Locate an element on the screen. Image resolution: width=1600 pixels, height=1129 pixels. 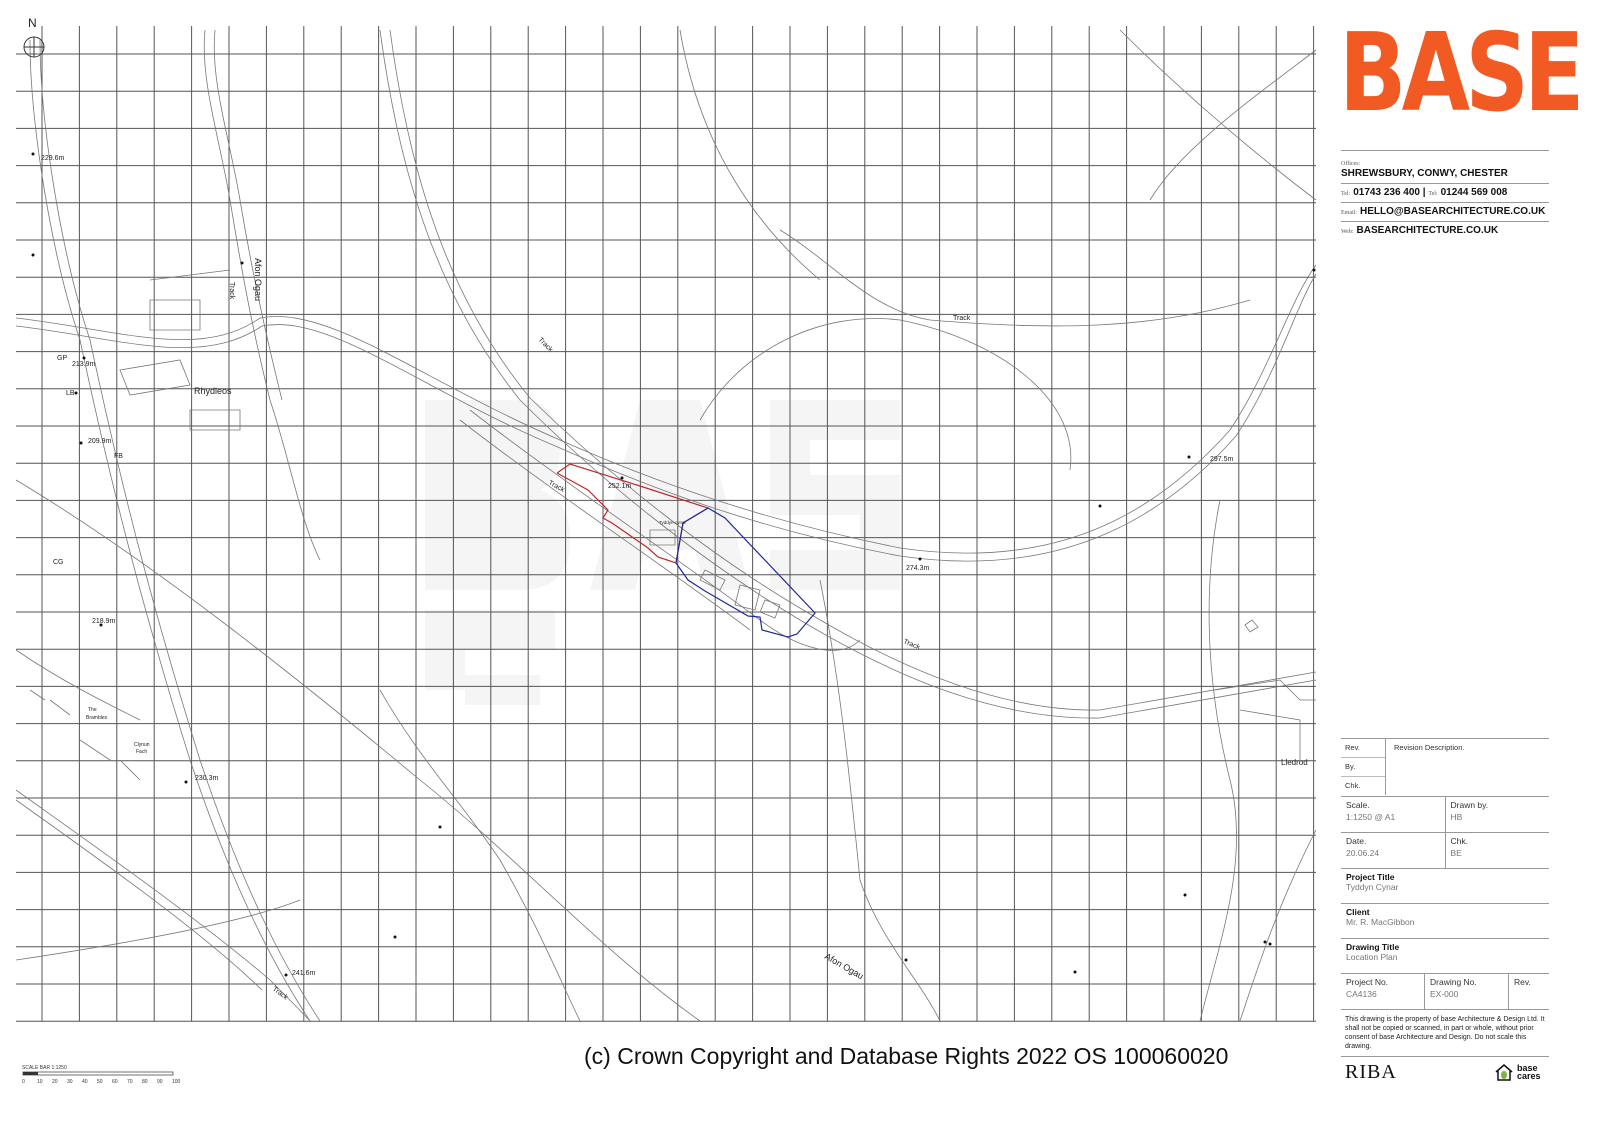
scale-tick-label: 40 is located at coordinates (85, 1082).